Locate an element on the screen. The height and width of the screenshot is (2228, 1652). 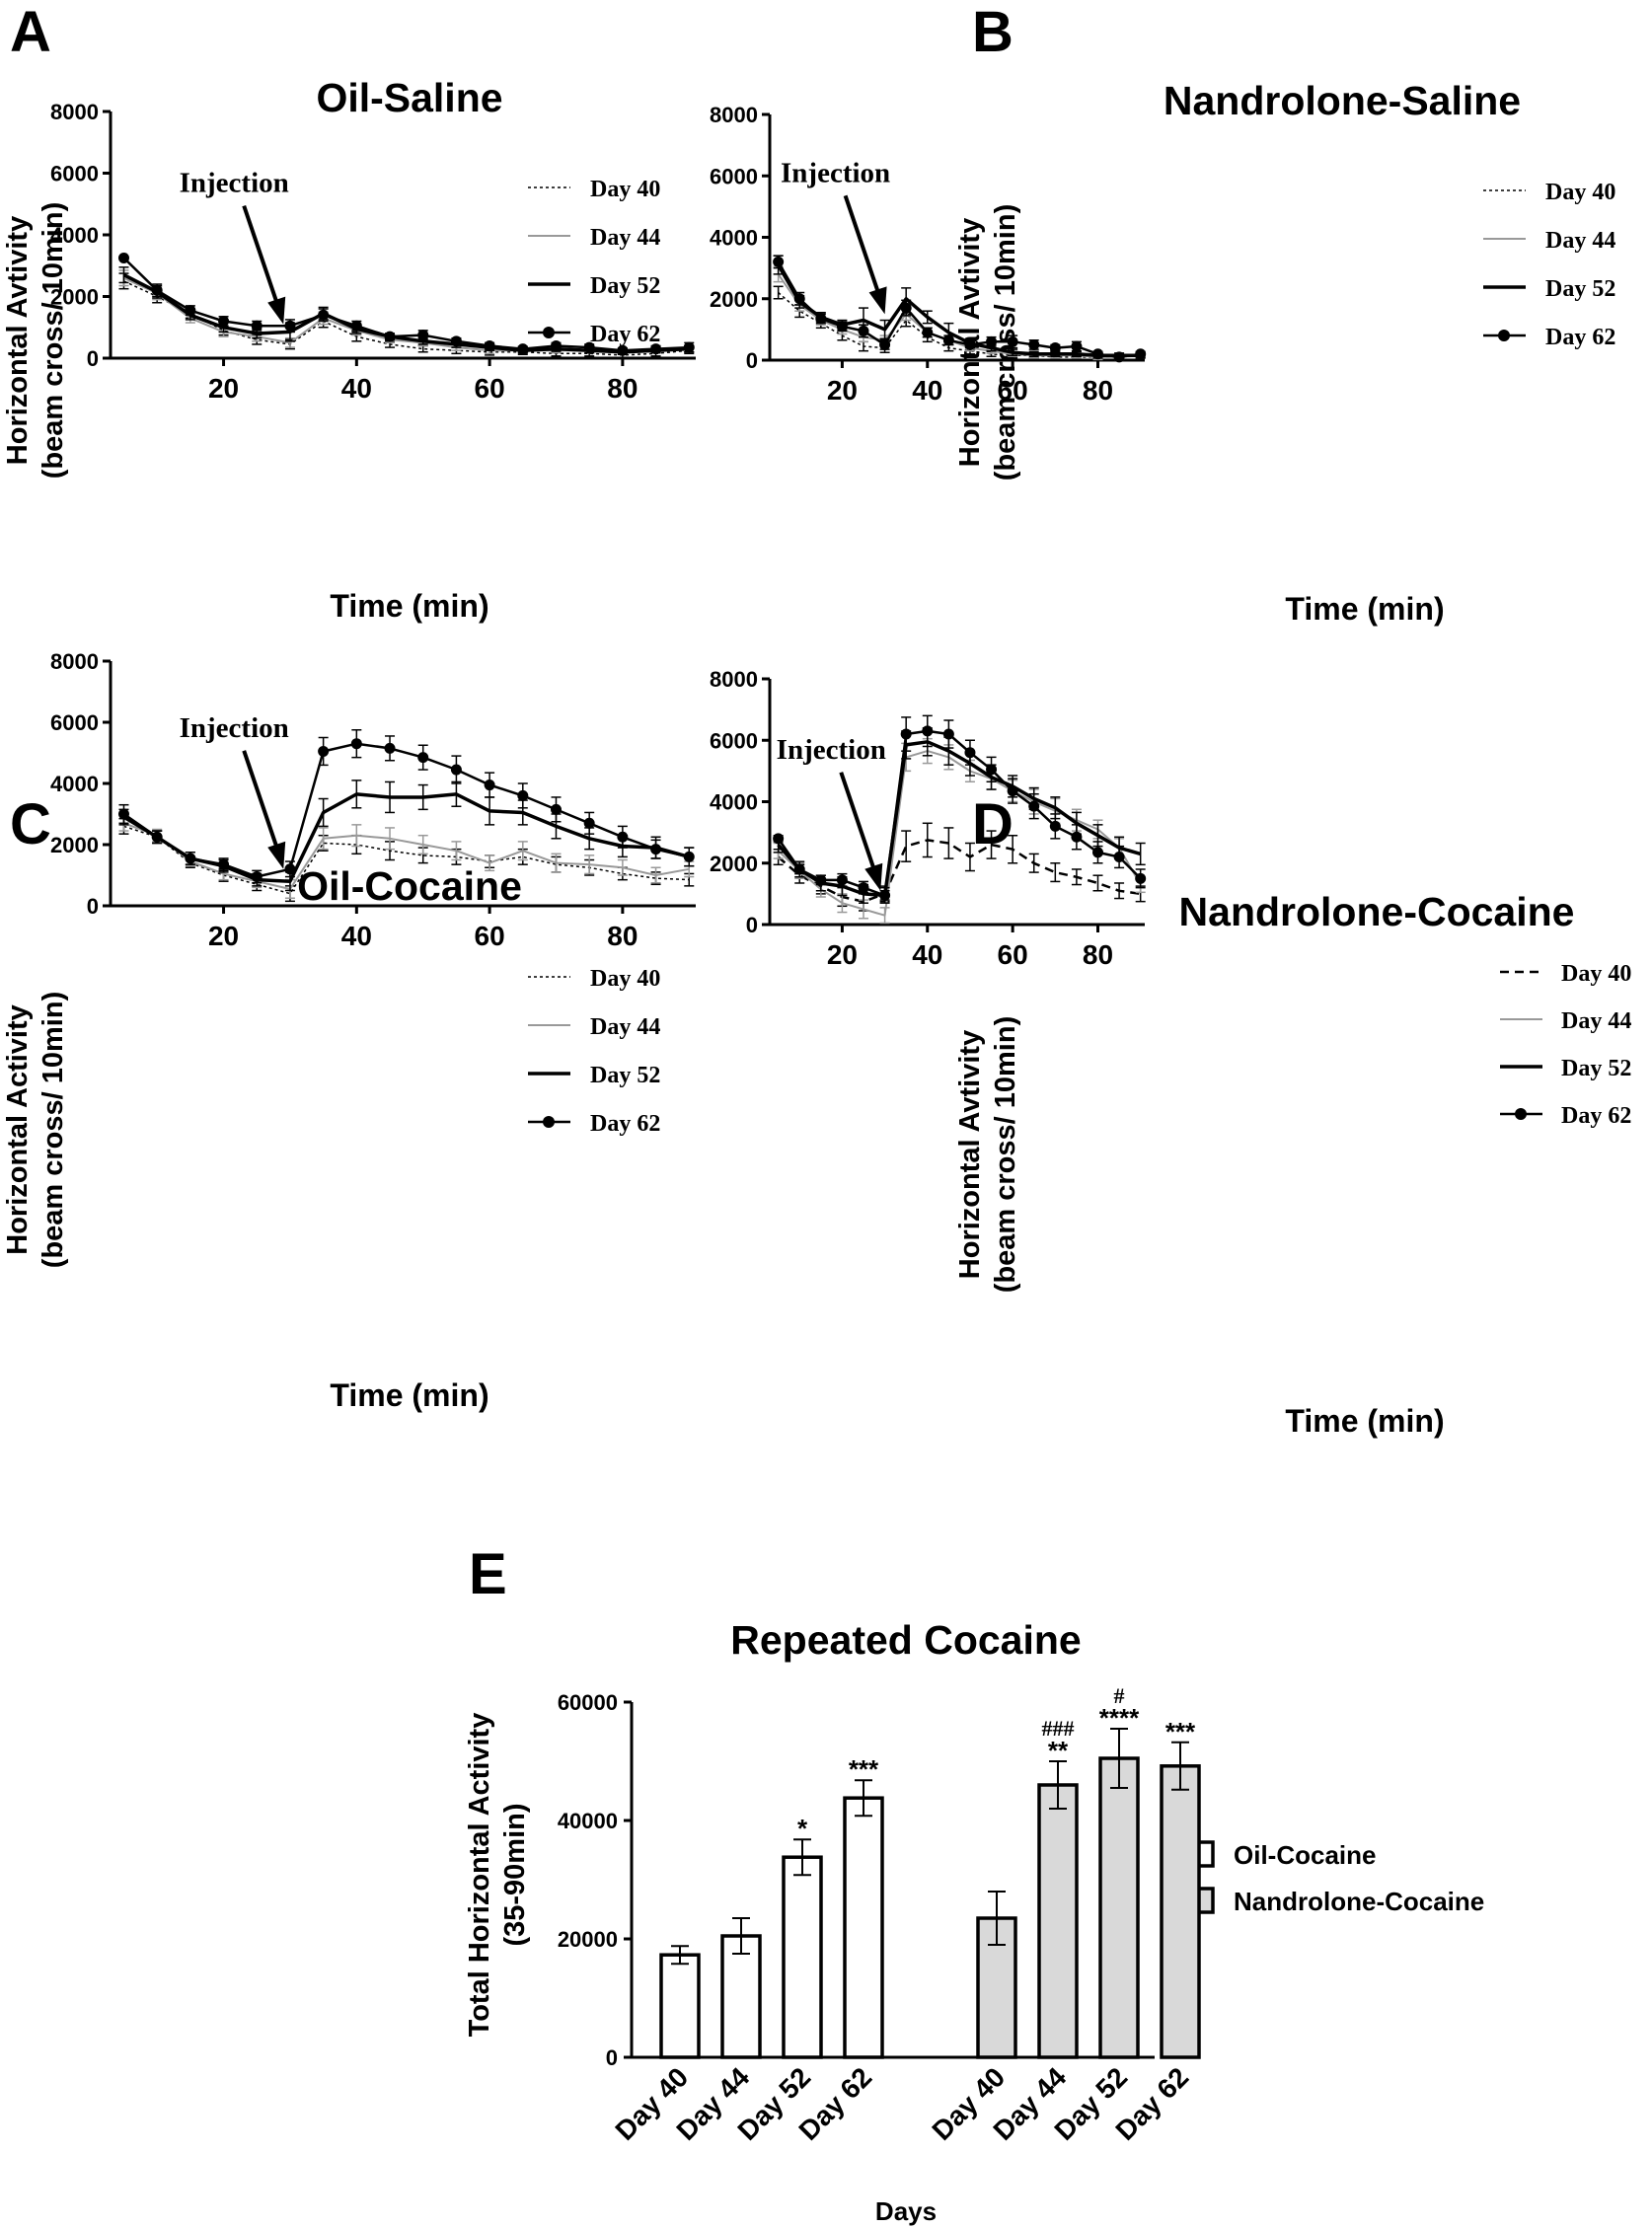
panel-d-xlabel: Time (min) is located at coordinates (1365, 1421).